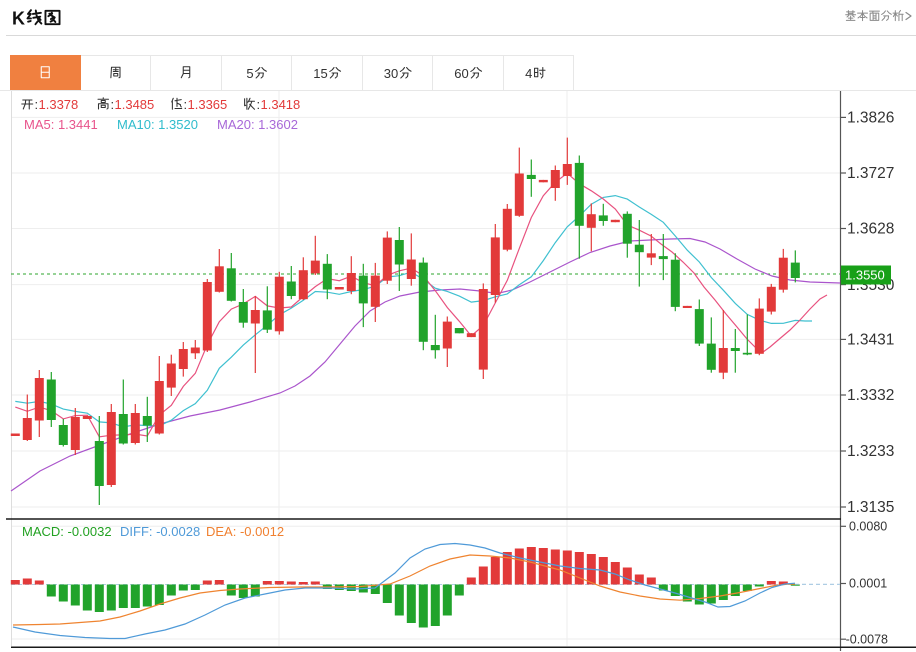 The height and width of the screenshot is (652, 916). Describe the element at coordinates (870, 451) in the screenshot. I see `svg-text: 1.3233` at that location.